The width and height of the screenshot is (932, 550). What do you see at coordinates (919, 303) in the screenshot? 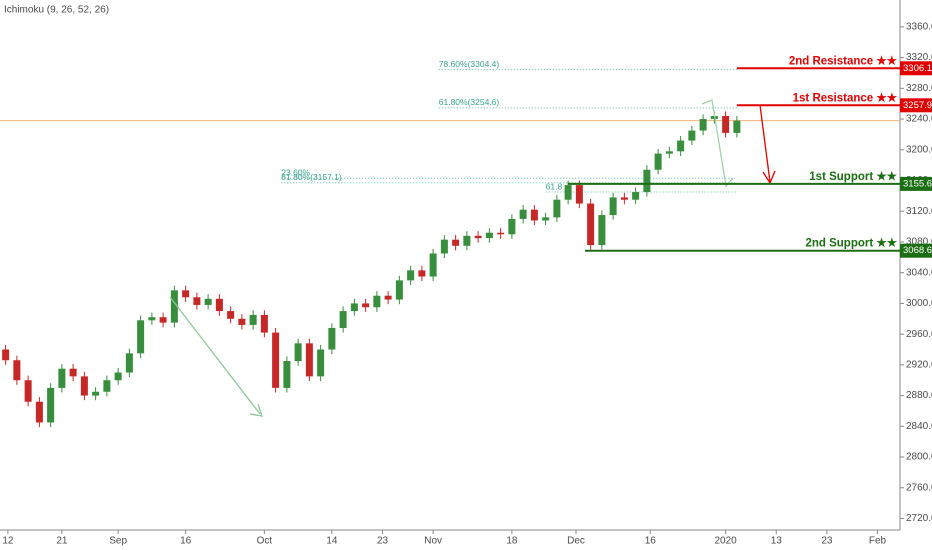
I see `y-tick-label: 3000.0` at bounding box center [919, 303].